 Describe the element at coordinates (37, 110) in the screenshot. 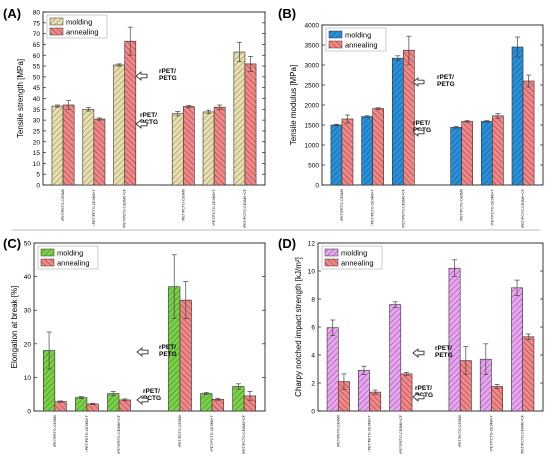

I see `y-tick-label: 35` at that location.